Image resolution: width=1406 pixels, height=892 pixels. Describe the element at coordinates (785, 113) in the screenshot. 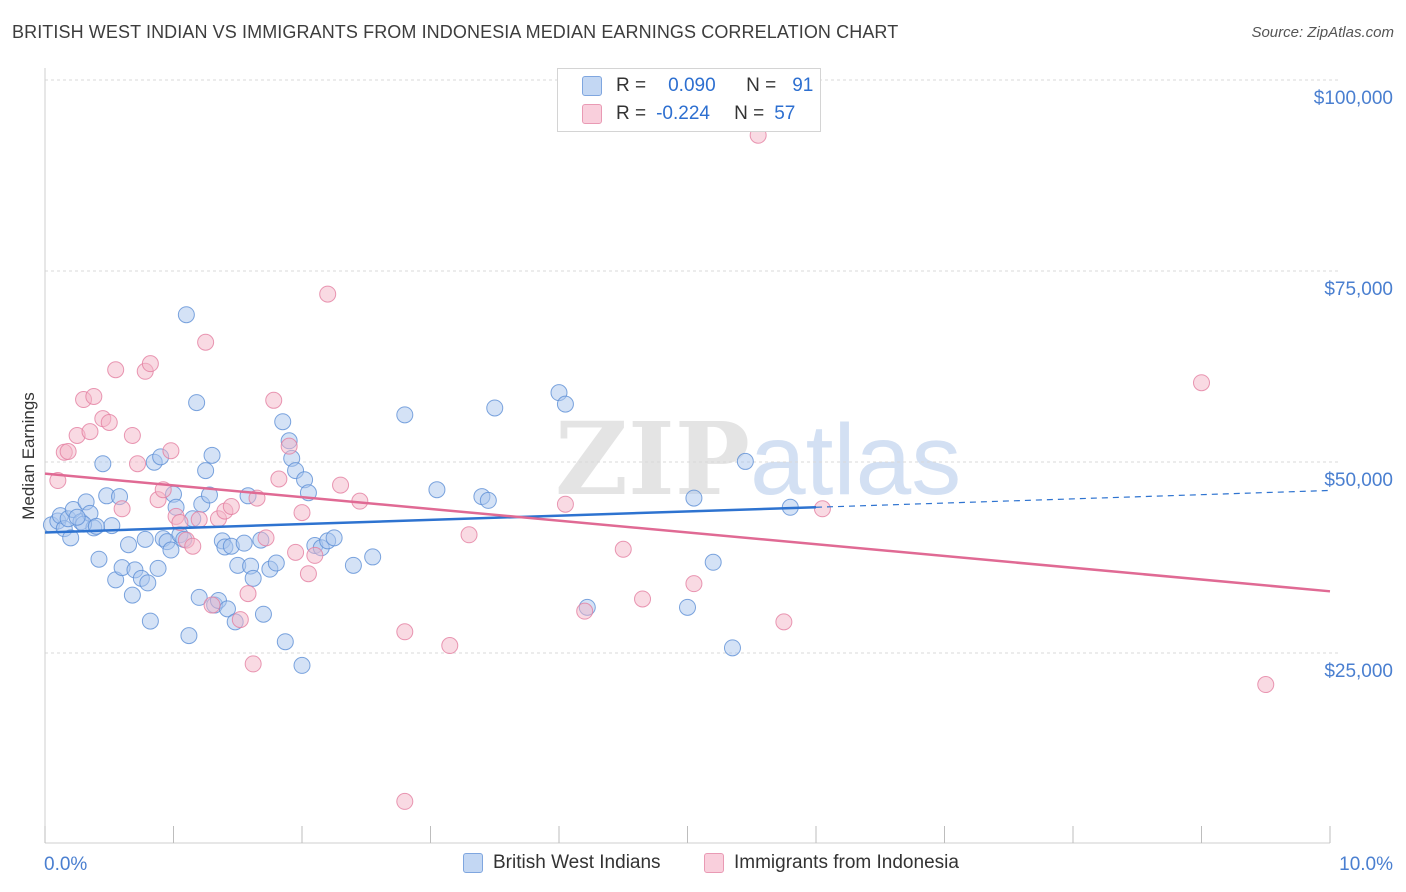

I see `legend-n-value: 57` at that location.